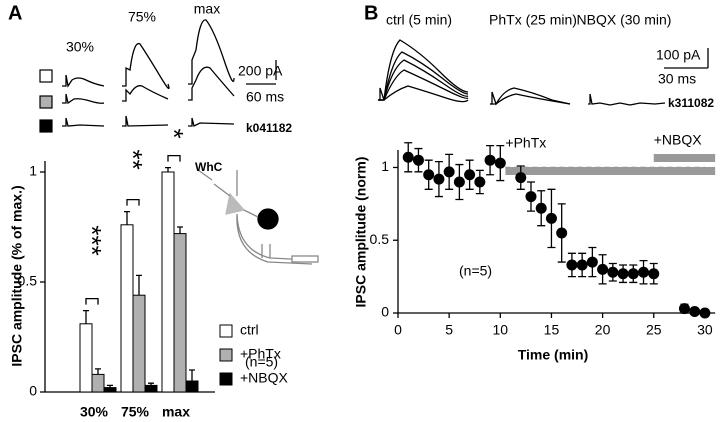 The image size is (720, 422). I want to click on x-tick-label: 30%, so click(94, 412).